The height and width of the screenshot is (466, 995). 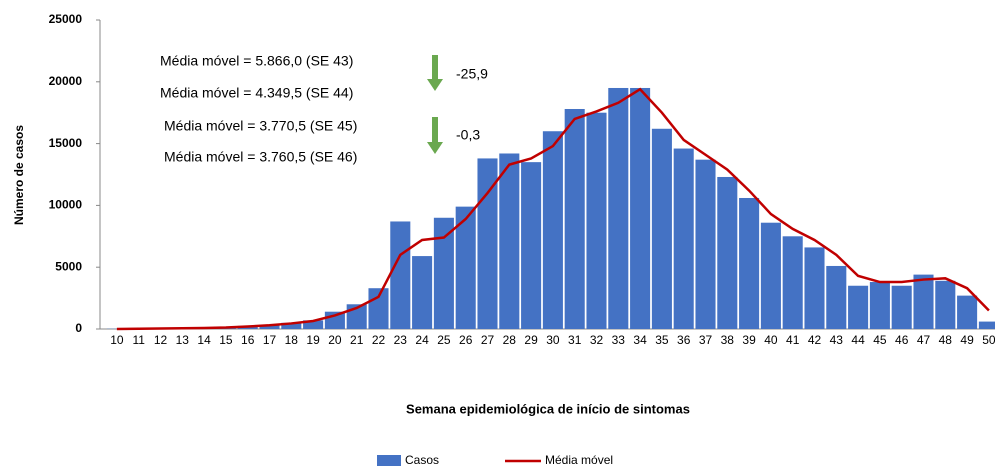 I want to click on x-tick-label: 45, so click(x=880, y=340).